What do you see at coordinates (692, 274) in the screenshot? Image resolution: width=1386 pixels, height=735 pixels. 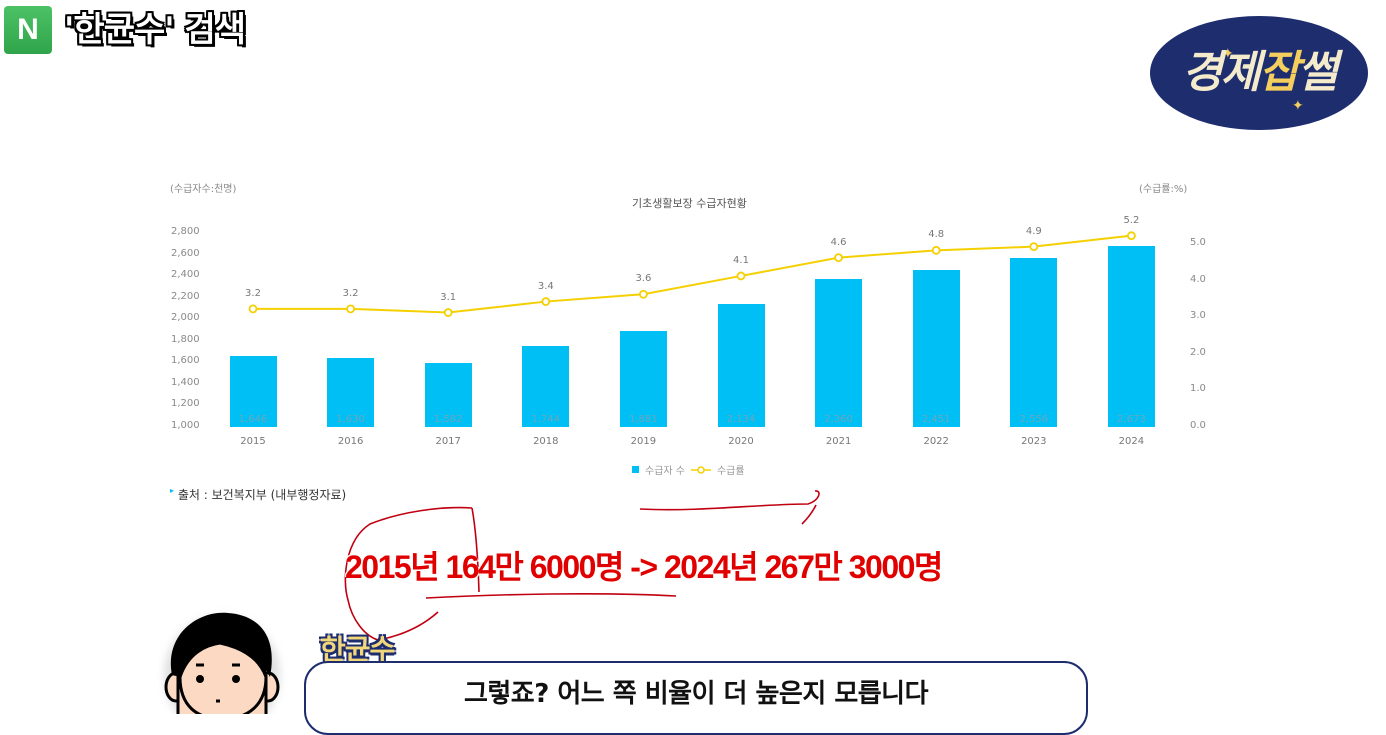 I see `line-series` at bounding box center [692, 274].